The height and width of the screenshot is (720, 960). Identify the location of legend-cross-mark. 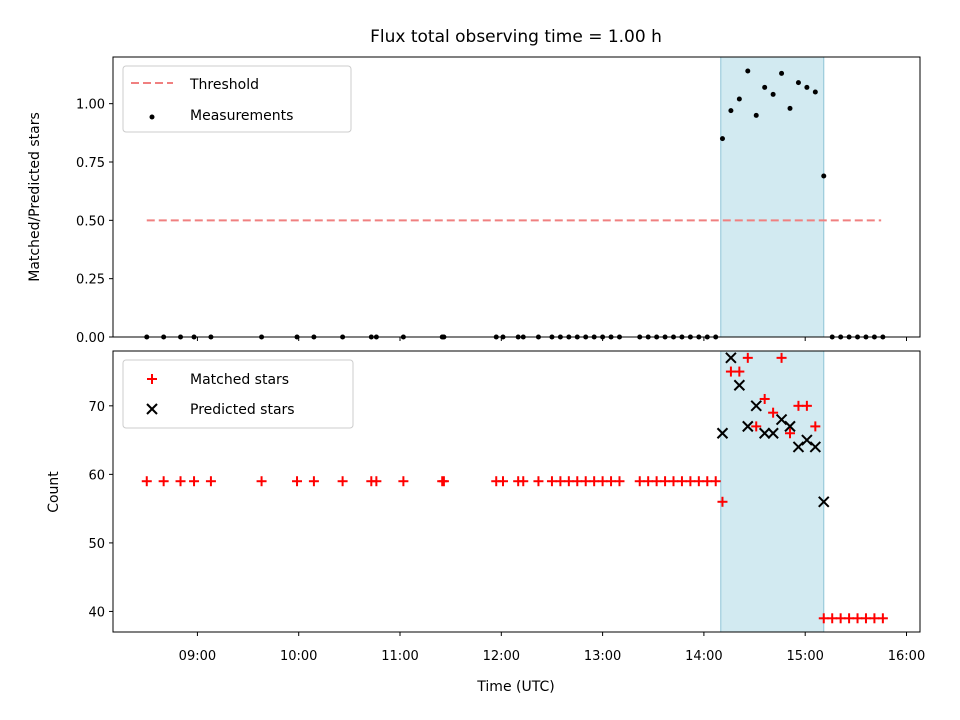
(152, 409).